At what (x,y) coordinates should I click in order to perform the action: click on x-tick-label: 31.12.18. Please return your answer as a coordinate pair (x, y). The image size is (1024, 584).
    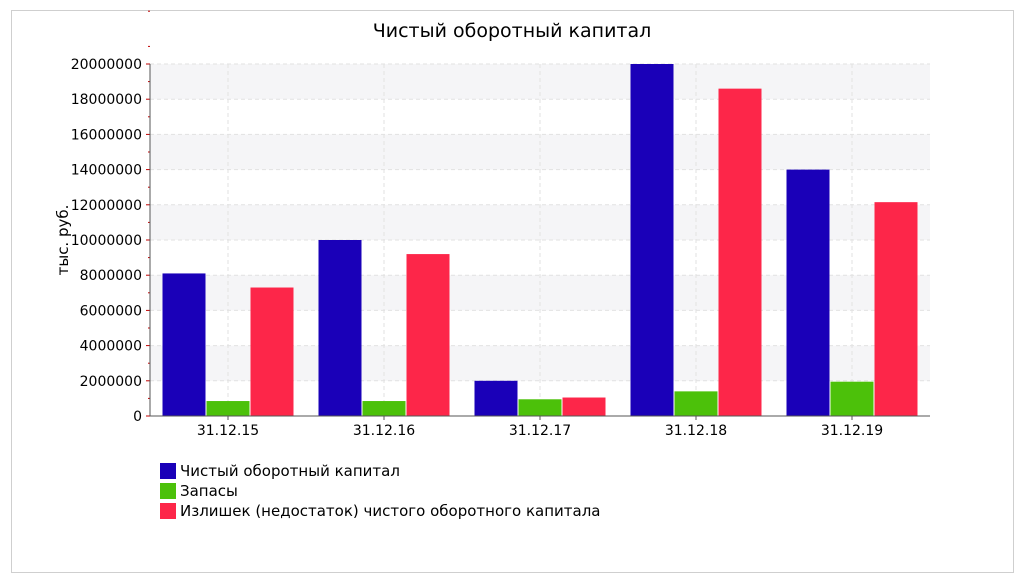
    Looking at the image, I should click on (696, 431).